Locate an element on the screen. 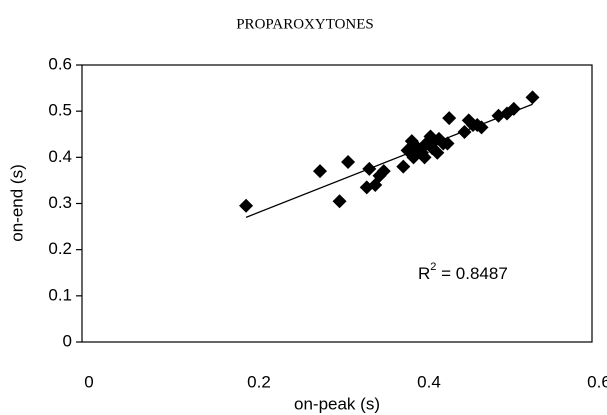  x-tick-label: 0.4 is located at coordinates (429, 381).